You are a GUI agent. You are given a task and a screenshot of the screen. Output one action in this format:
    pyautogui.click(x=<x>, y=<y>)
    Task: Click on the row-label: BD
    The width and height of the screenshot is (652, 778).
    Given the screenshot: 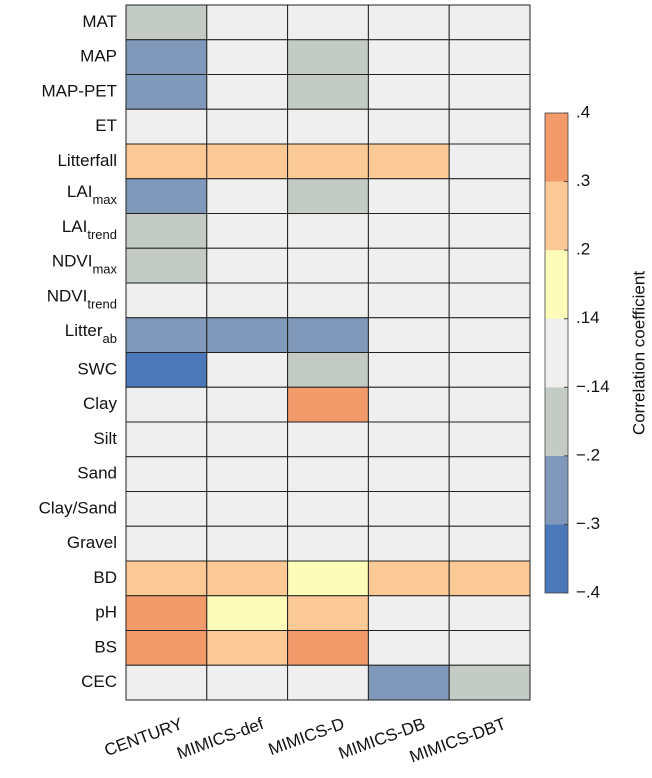 What is the action you would take?
    pyautogui.click(x=105, y=577)
    